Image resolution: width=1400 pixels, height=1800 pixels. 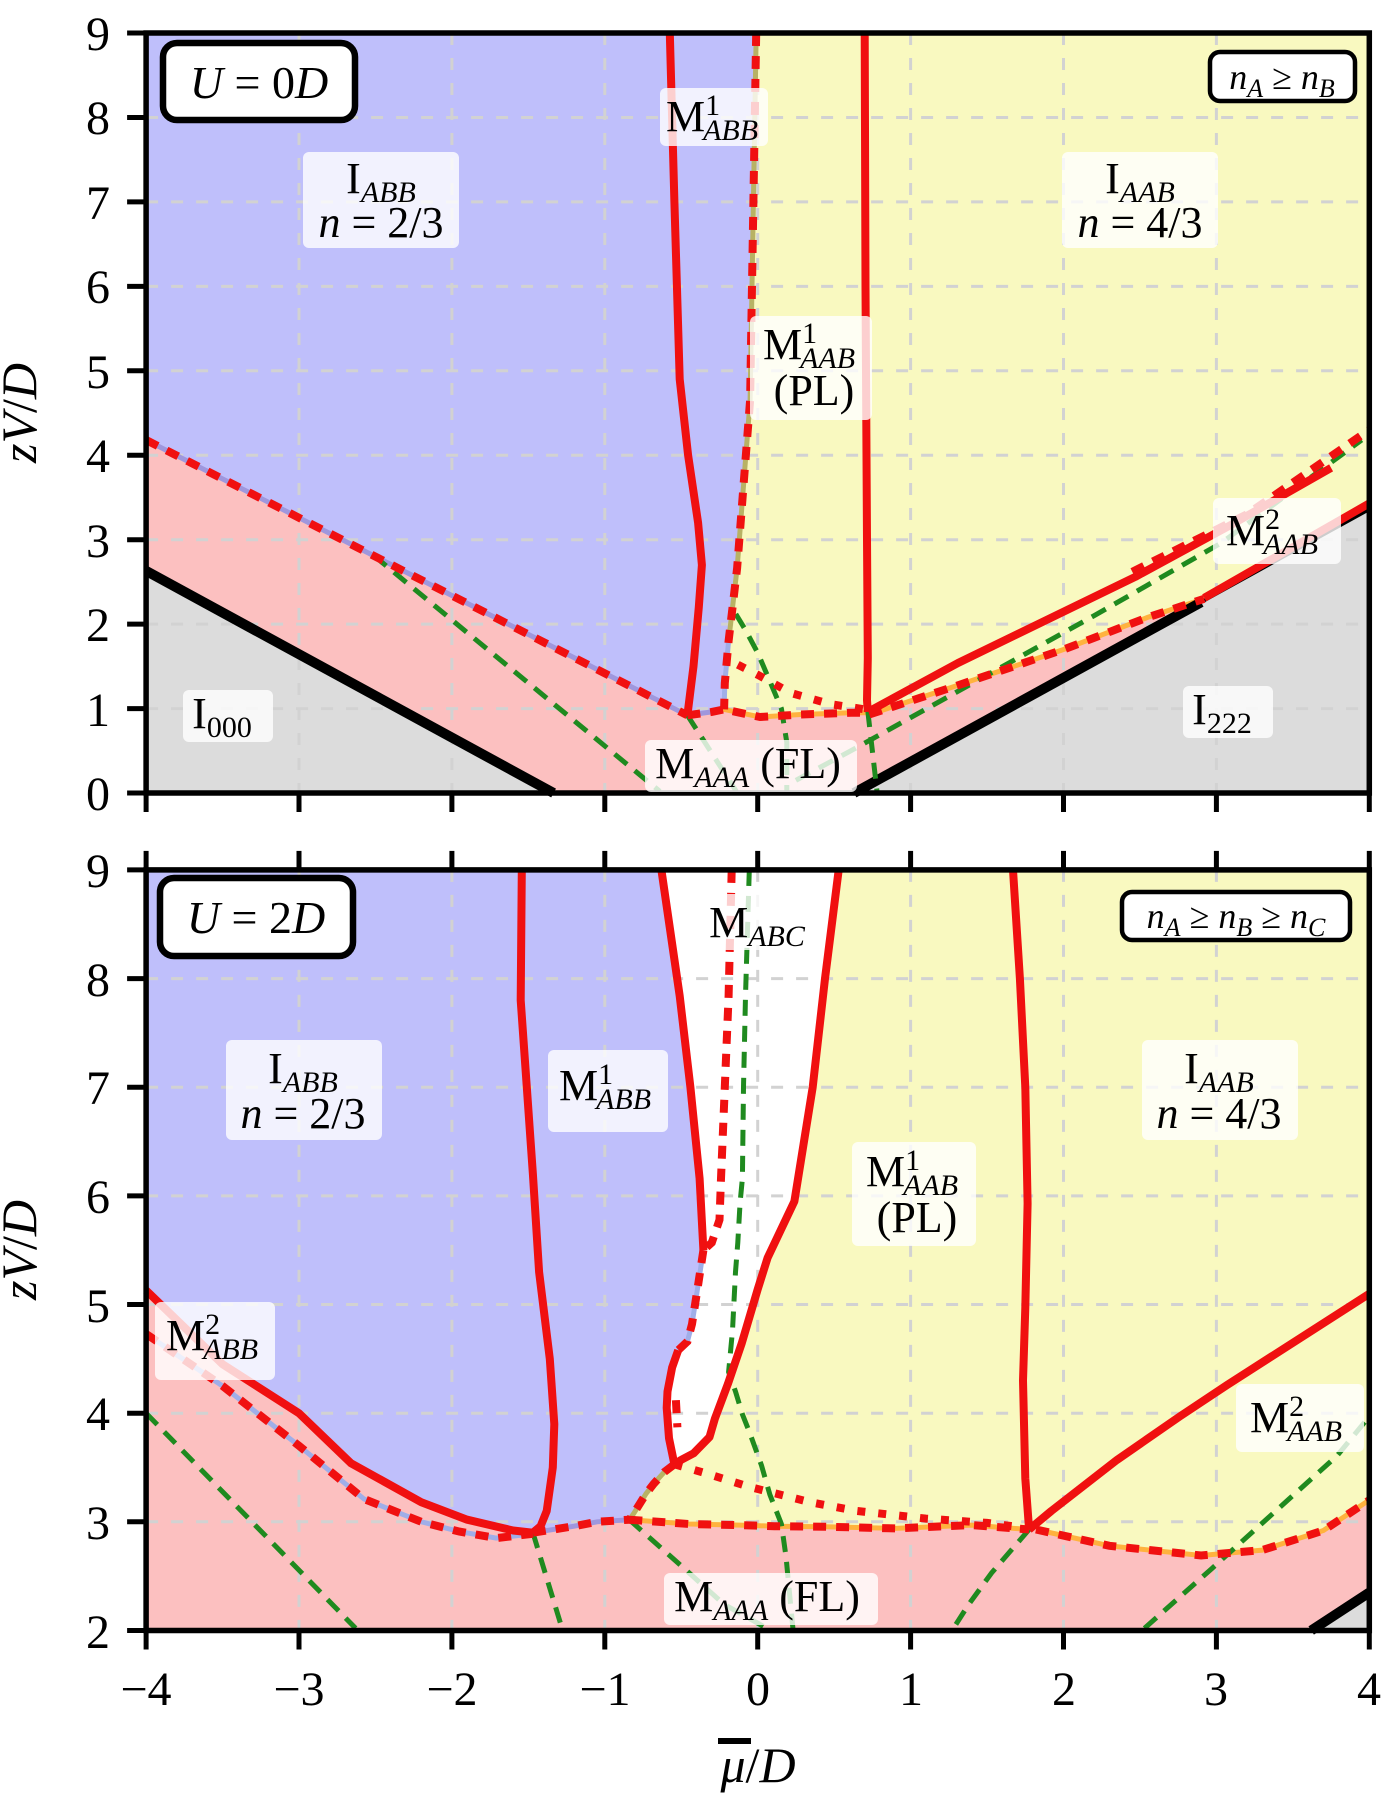 What do you see at coordinates (757, 1765) in the screenshot?
I see `svg-text: μ/D` at bounding box center [757, 1765].